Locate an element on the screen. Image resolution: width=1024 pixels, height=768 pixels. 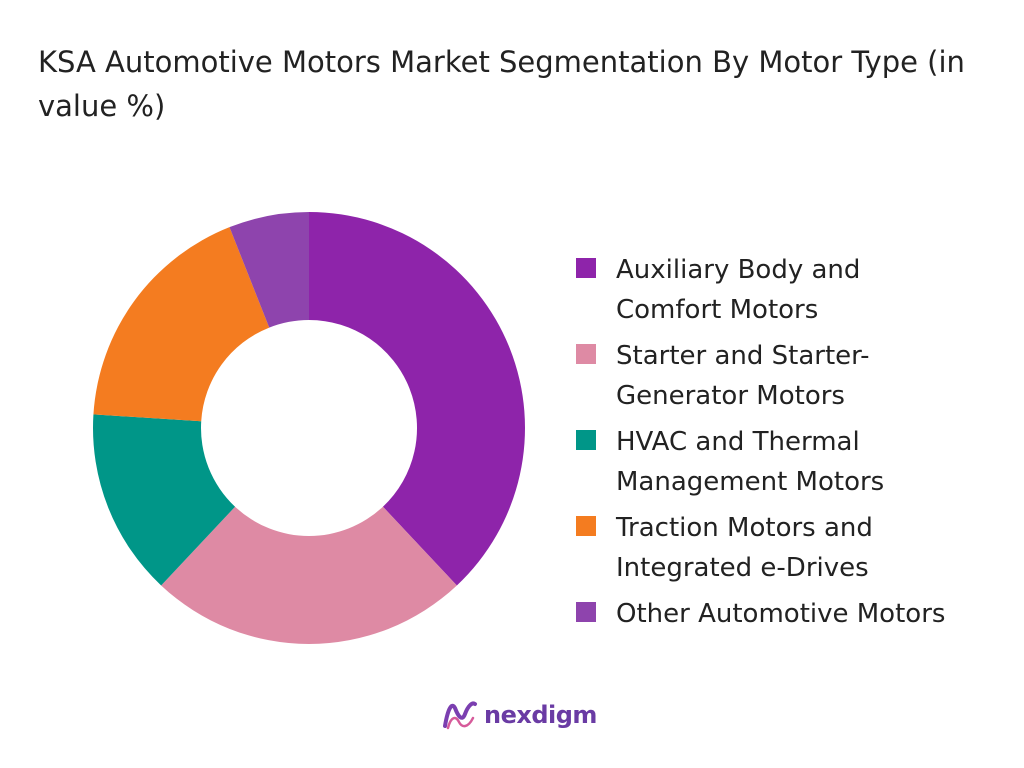
brand-name: nexdigm is located at coordinates (540, 715).